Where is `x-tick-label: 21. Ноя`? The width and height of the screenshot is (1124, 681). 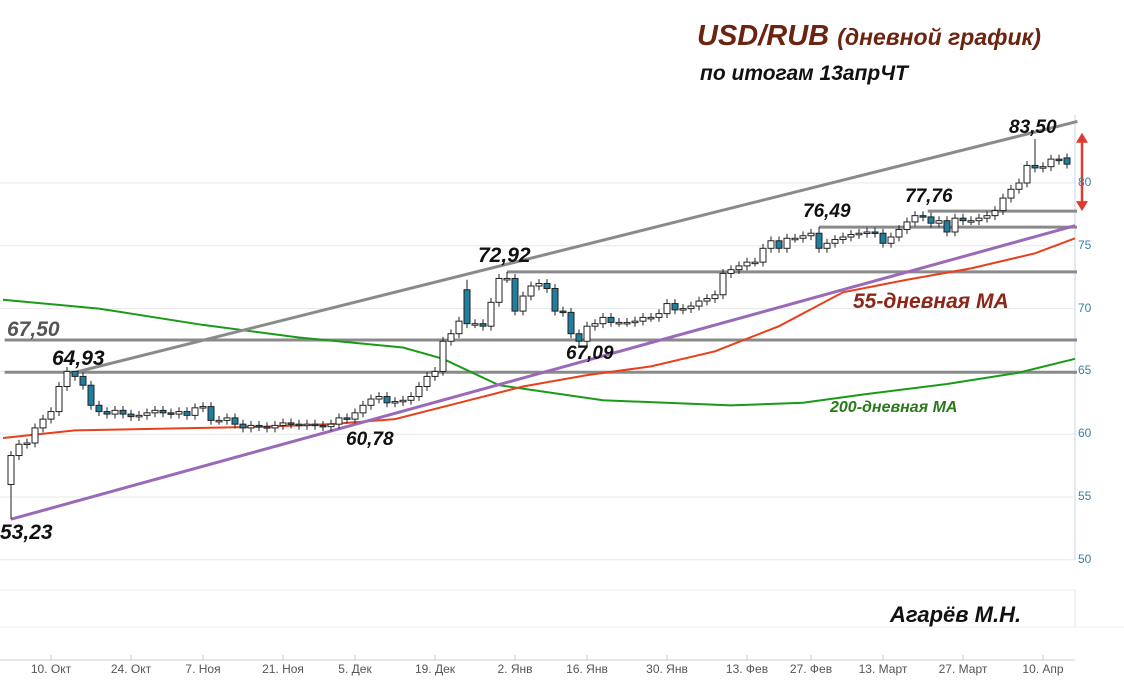
x-tick-label: 21. Ноя is located at coordinates (283, 669).